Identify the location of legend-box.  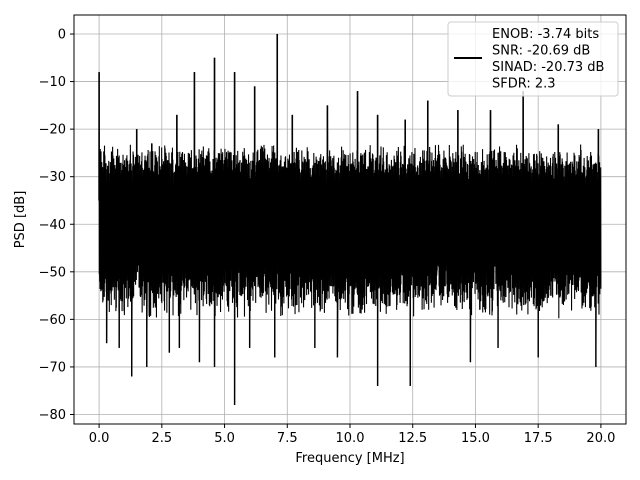
(533, 59).